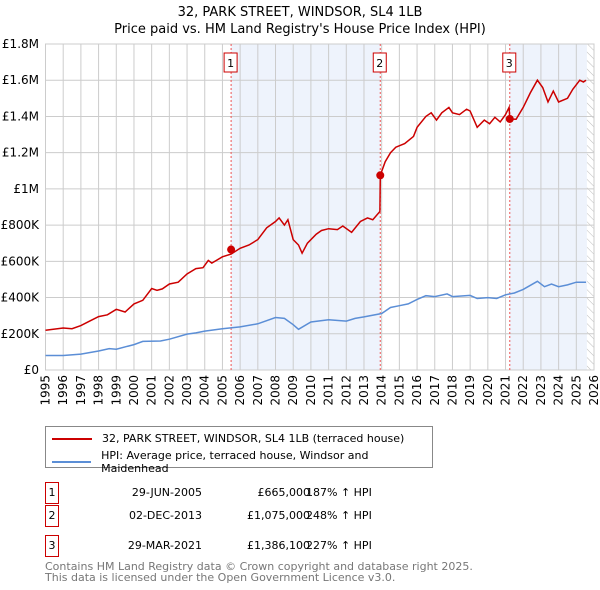  Describe the element at coordinates (205, 390) in the screenshot. I see `x-tick-label: 2004` at that location.